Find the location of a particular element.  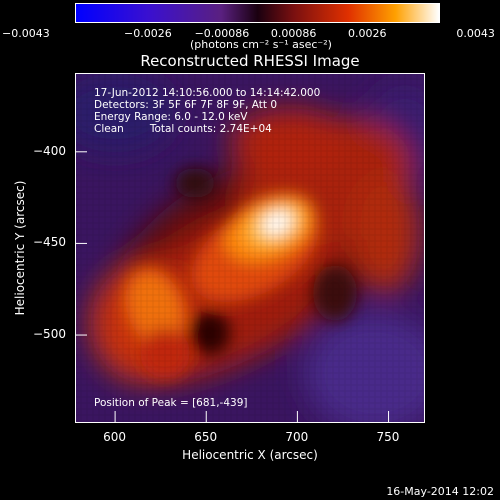

footer-date: 16-May-2014 12:02 is located at coordinates (440, 491).